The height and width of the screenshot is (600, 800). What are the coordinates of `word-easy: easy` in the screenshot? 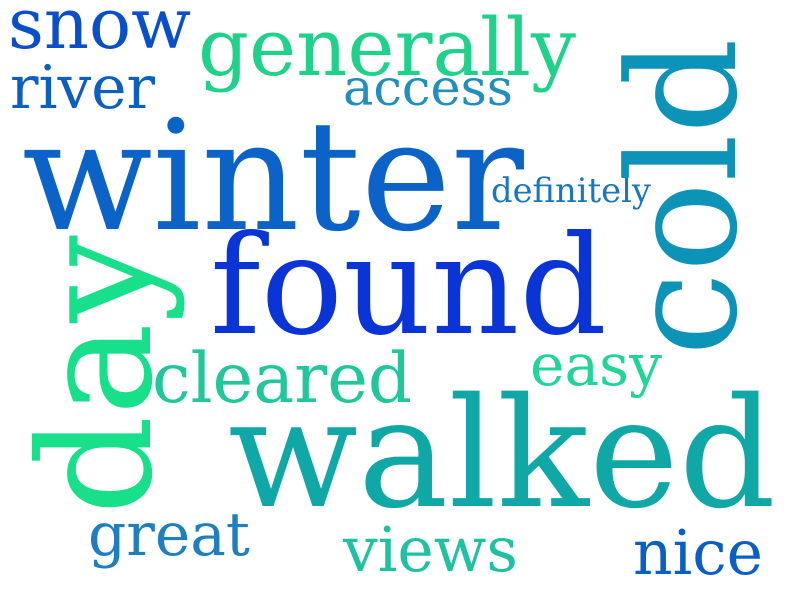 It's located at (596, 364).